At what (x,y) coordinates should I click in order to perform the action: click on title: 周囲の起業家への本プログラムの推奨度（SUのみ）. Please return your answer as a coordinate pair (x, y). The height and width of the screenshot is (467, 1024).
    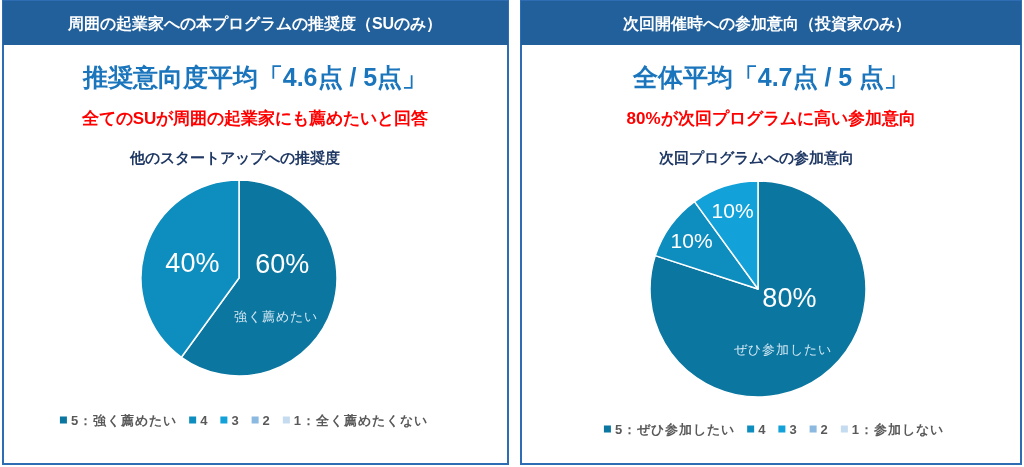
    Looking at the image, I should click on (255, 23).